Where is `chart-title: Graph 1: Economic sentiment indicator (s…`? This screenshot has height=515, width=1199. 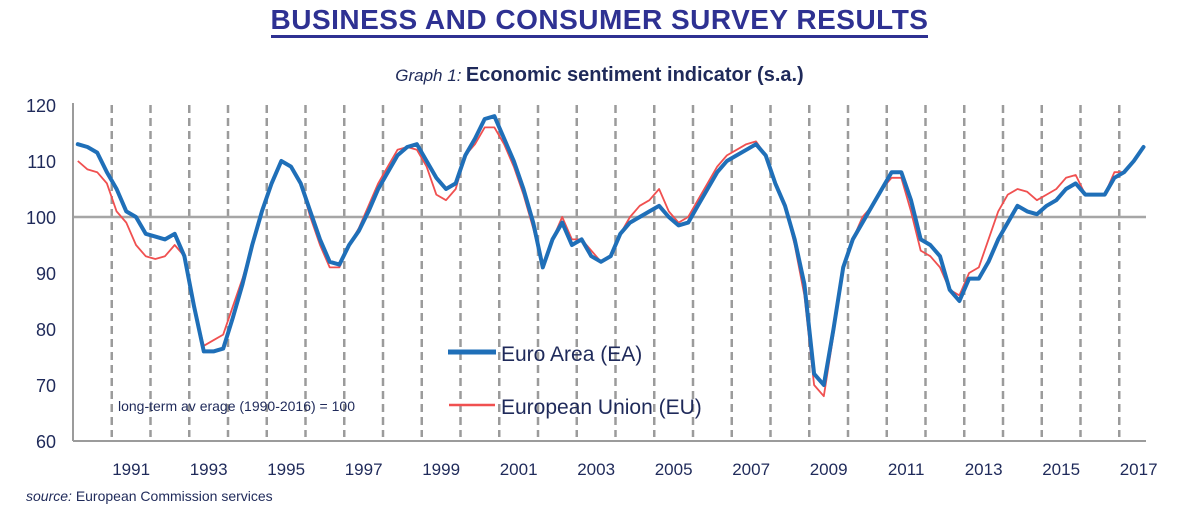
chart-title: Graph 1: Economic sentiment indicator (s… is located at coordinates (599, 75).